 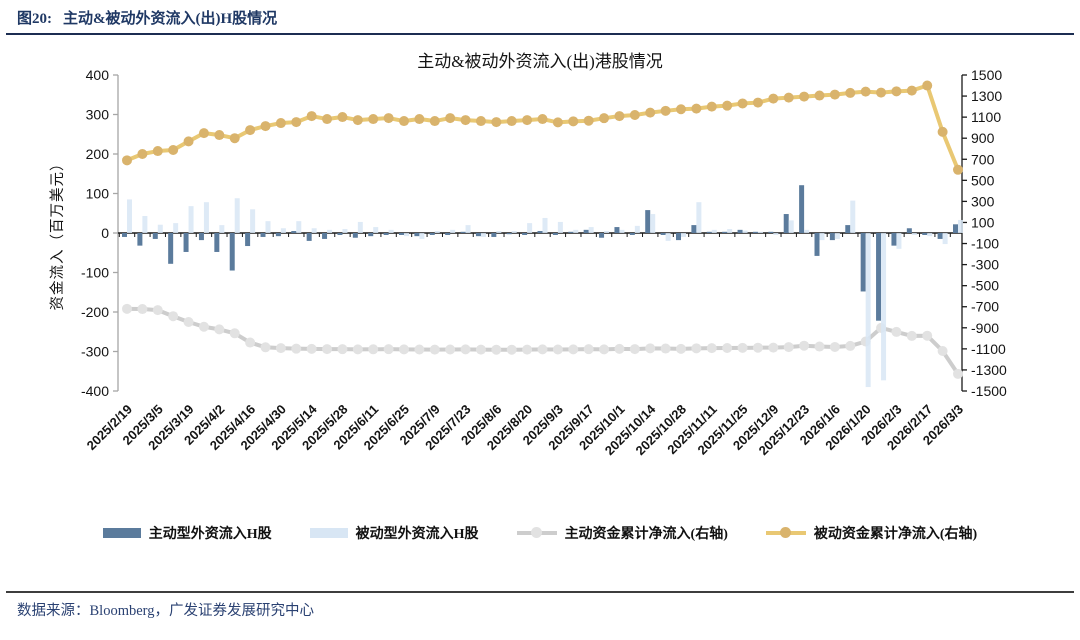 What do you see at coordinates (985, 286) in the screenshot?
I see `svg-text: -500` at bounding box center [985, 286].